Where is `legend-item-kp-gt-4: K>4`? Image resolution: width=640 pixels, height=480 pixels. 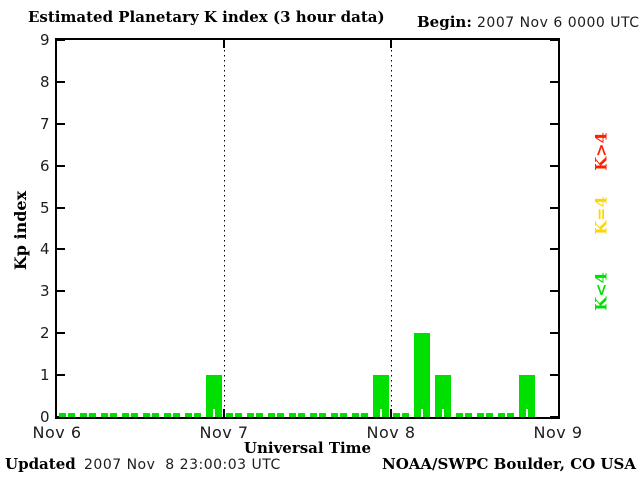
legend-item-kp-gt-4: K>4 is located at coordinates (601, 151).